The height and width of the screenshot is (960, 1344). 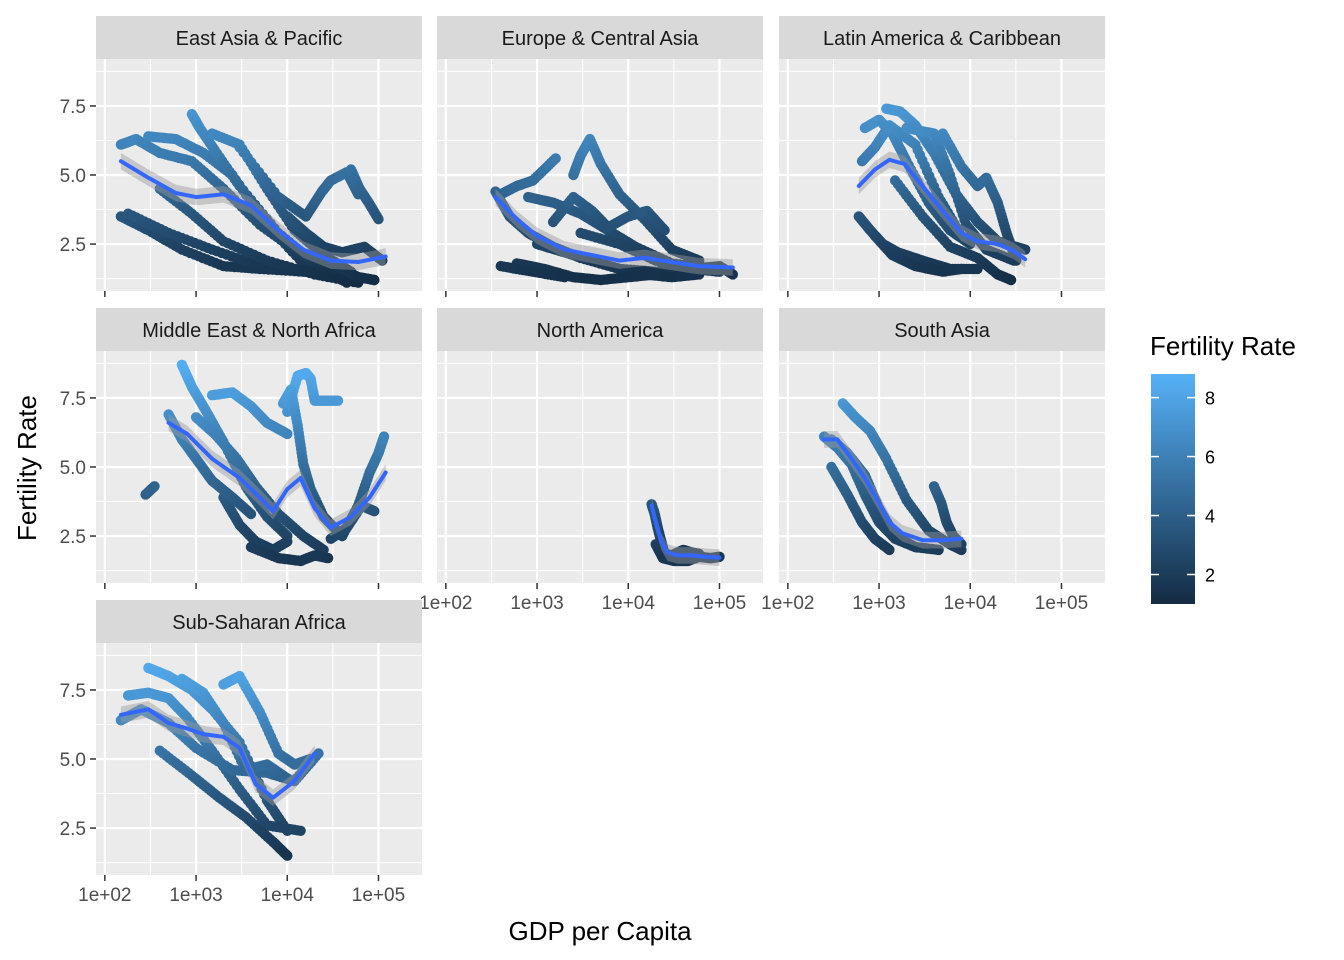 I want to click on strip-label-middle-east-and-north-africa: Middle East & North Africa, so click(x=259, y=331).